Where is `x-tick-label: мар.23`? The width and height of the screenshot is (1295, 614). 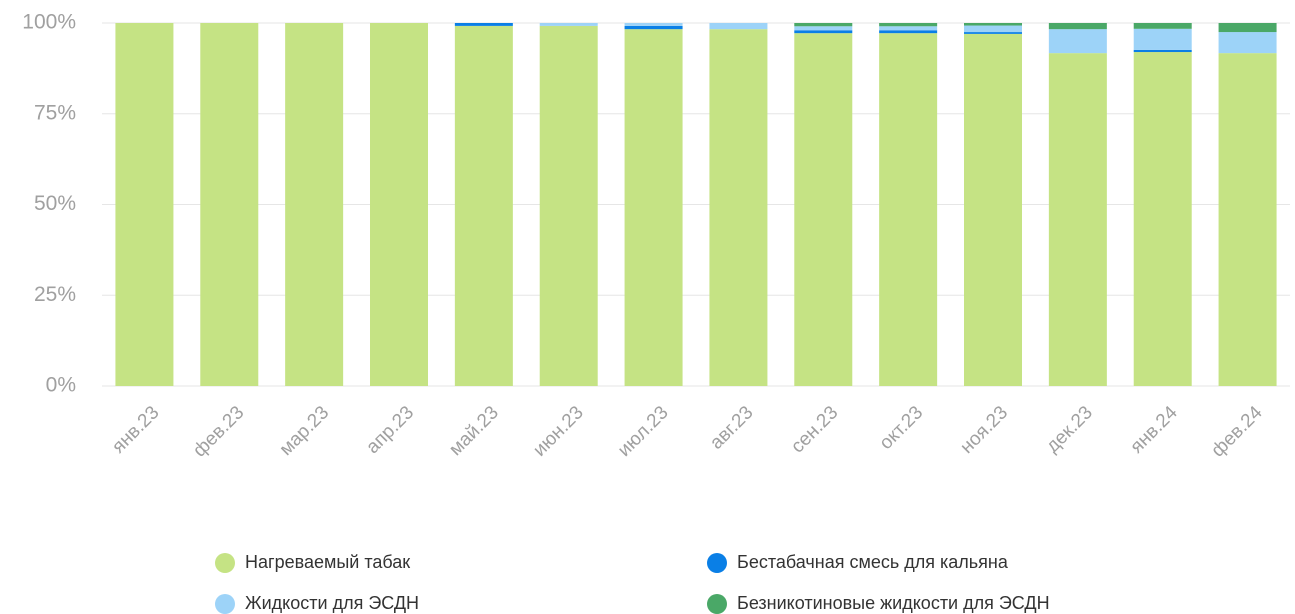 x-tick-label: мар.23 is located at coordinates (305, 431).